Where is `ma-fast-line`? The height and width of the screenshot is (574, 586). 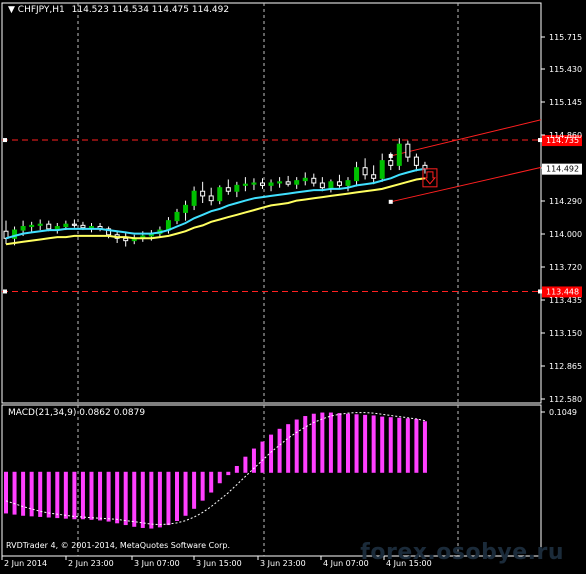
ma-fast-line is located at coordinates (215, 203).